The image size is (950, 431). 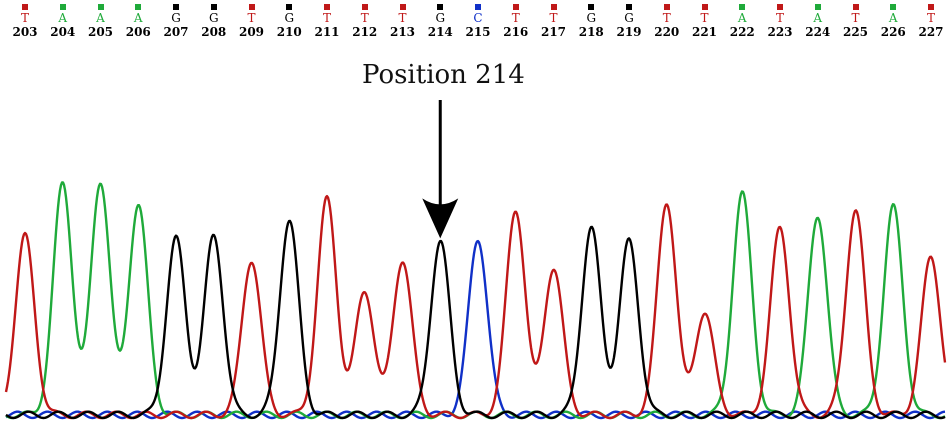 I want to click on base-call-210: G 210, so click(x=289, y=22).